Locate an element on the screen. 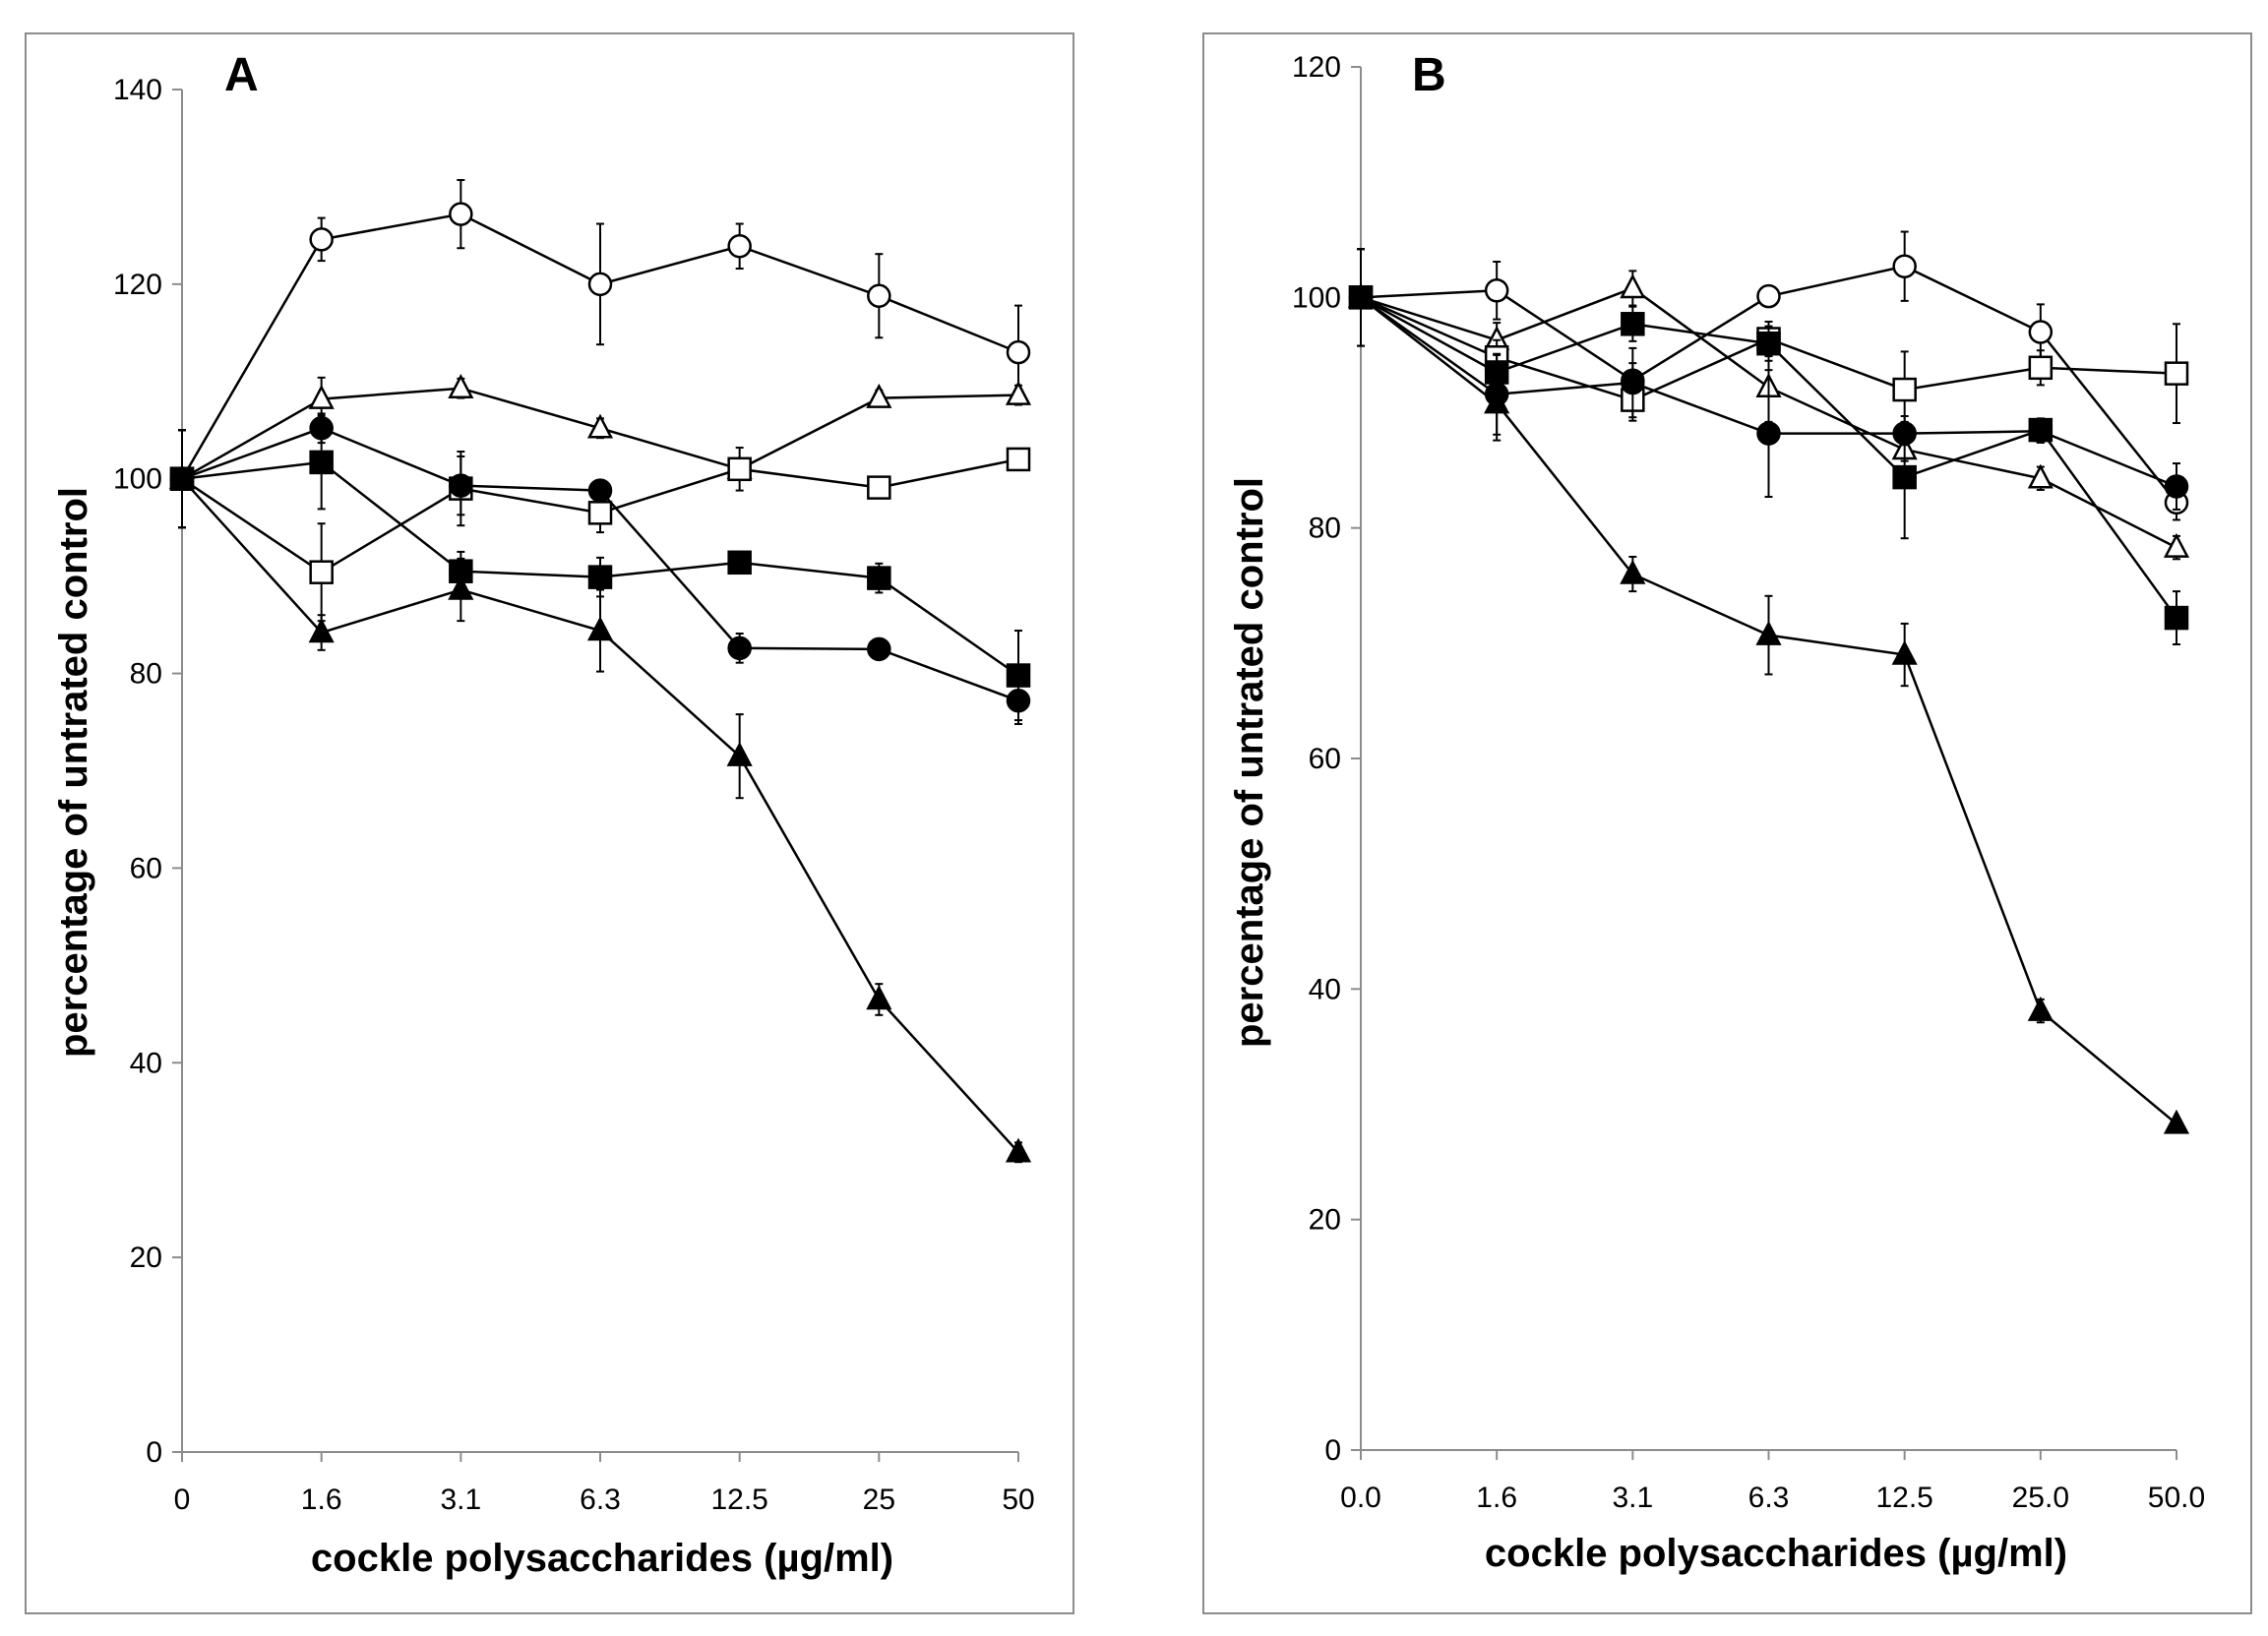  x-tick-label-a: 1.6 is located at coordinates (321, 1500).